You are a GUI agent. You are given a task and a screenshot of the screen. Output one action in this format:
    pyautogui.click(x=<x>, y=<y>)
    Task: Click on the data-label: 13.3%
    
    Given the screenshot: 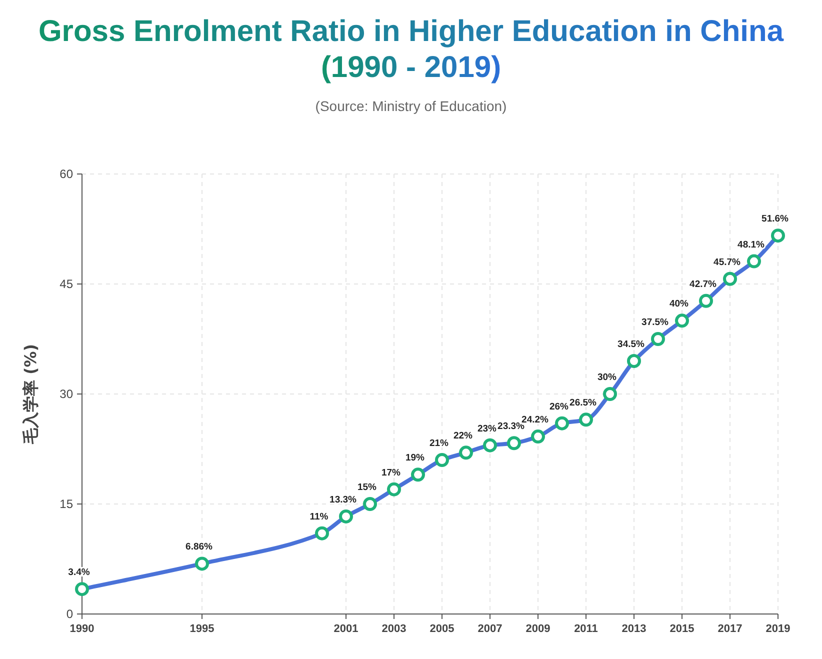 What is the action you would take?
    pyautogui.click(x=344, y=500)
    